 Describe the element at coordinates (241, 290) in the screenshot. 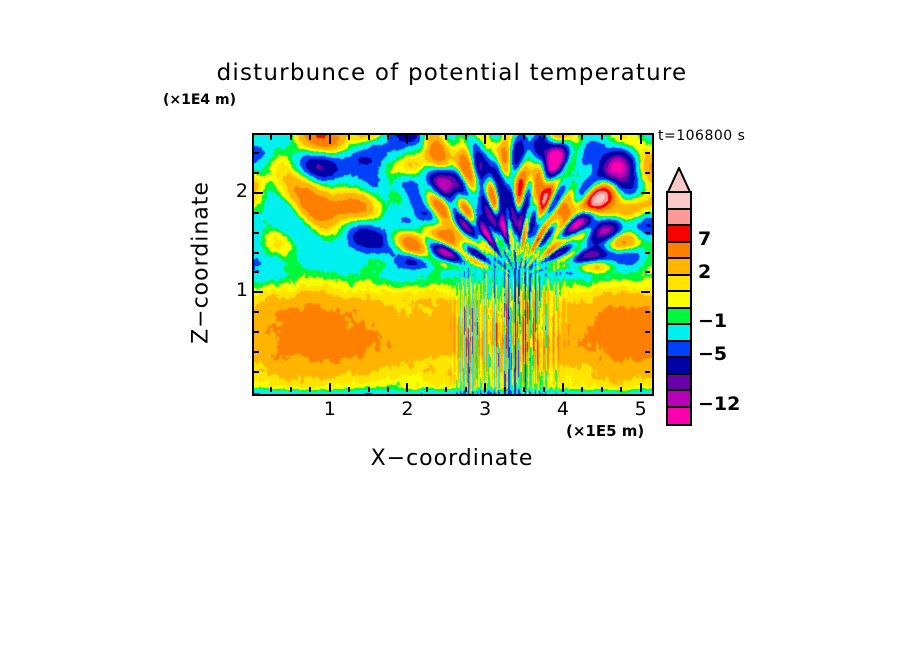

I see `y-axis-tick-label: 1` at that location.